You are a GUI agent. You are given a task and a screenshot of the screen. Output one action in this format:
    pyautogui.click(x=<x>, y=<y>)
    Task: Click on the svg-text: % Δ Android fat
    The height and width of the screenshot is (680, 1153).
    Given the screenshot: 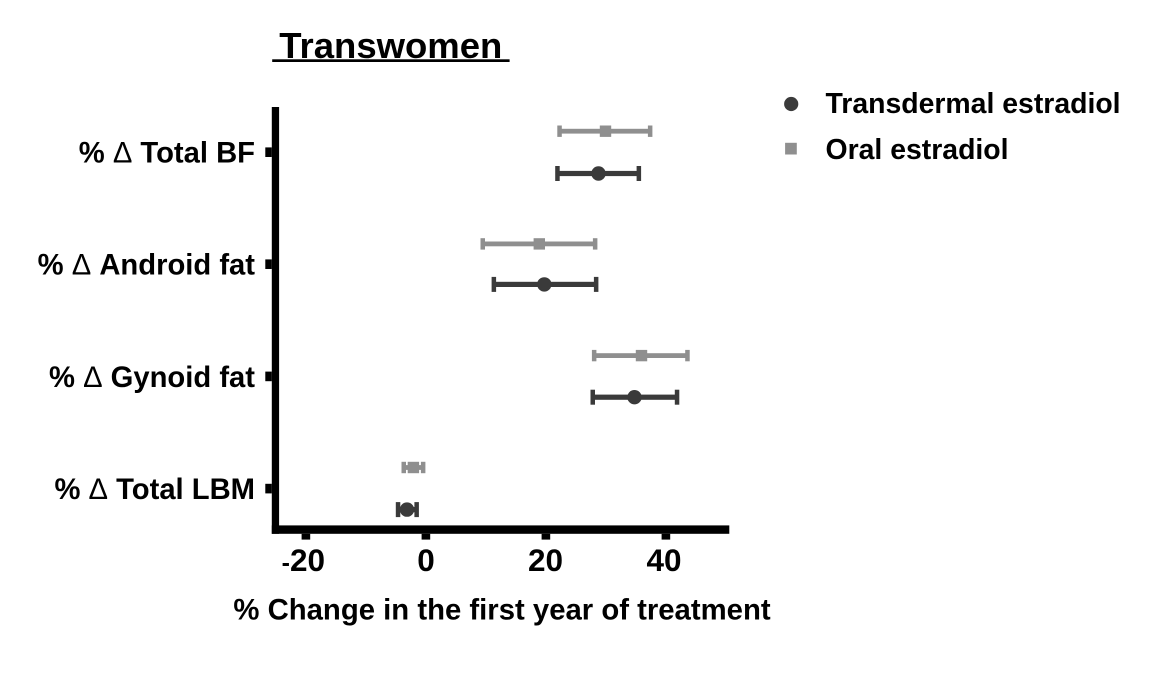 What is the action you would take?
    pyautogui.click(x=147, y=266)
    